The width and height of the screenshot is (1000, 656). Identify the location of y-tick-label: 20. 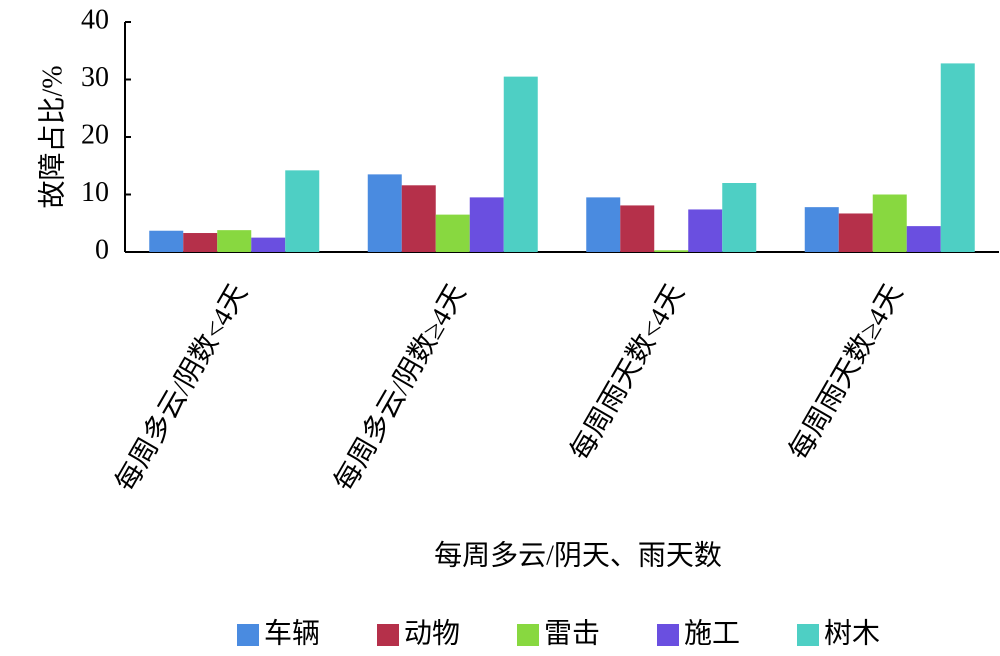
(95, 134).